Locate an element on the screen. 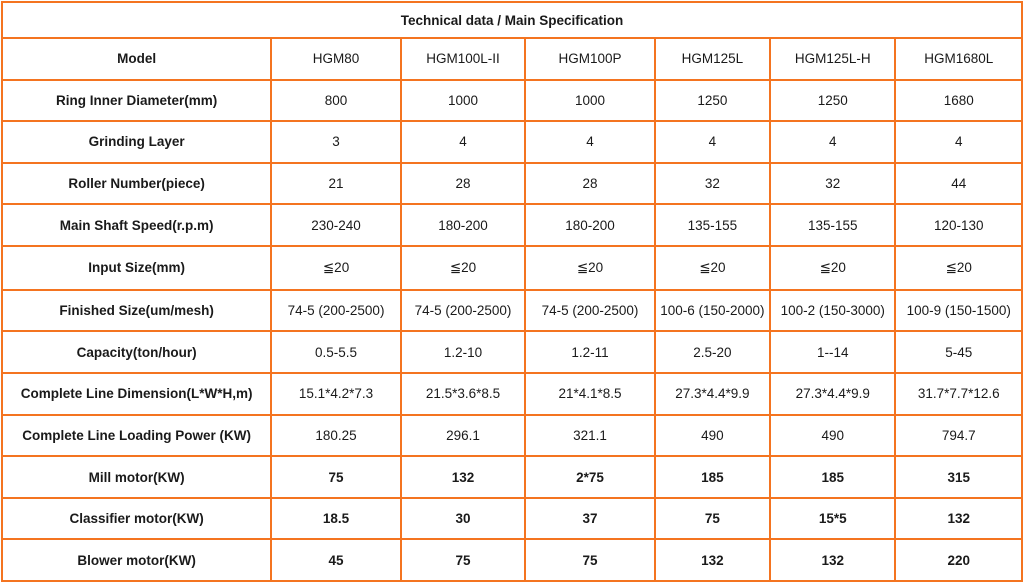 The height and width of the screenshot is (584, 1024). table-row: Mill motor(KW) 75 132 2*75 185 185 315 is located at coordinates (511, 477).